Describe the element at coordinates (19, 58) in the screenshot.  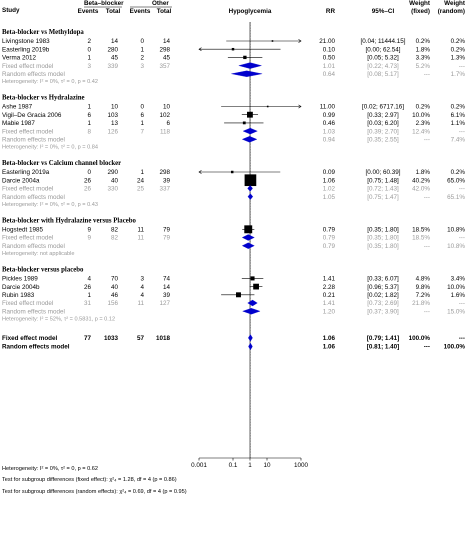
I see `row-label: Verma 2012` at that location.